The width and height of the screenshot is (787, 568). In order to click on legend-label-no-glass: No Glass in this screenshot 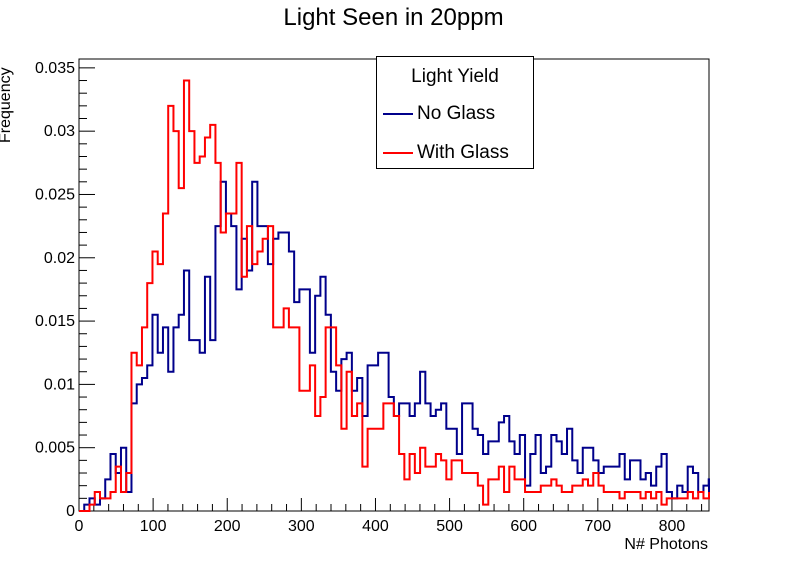, I will do `click(456, 113)`.